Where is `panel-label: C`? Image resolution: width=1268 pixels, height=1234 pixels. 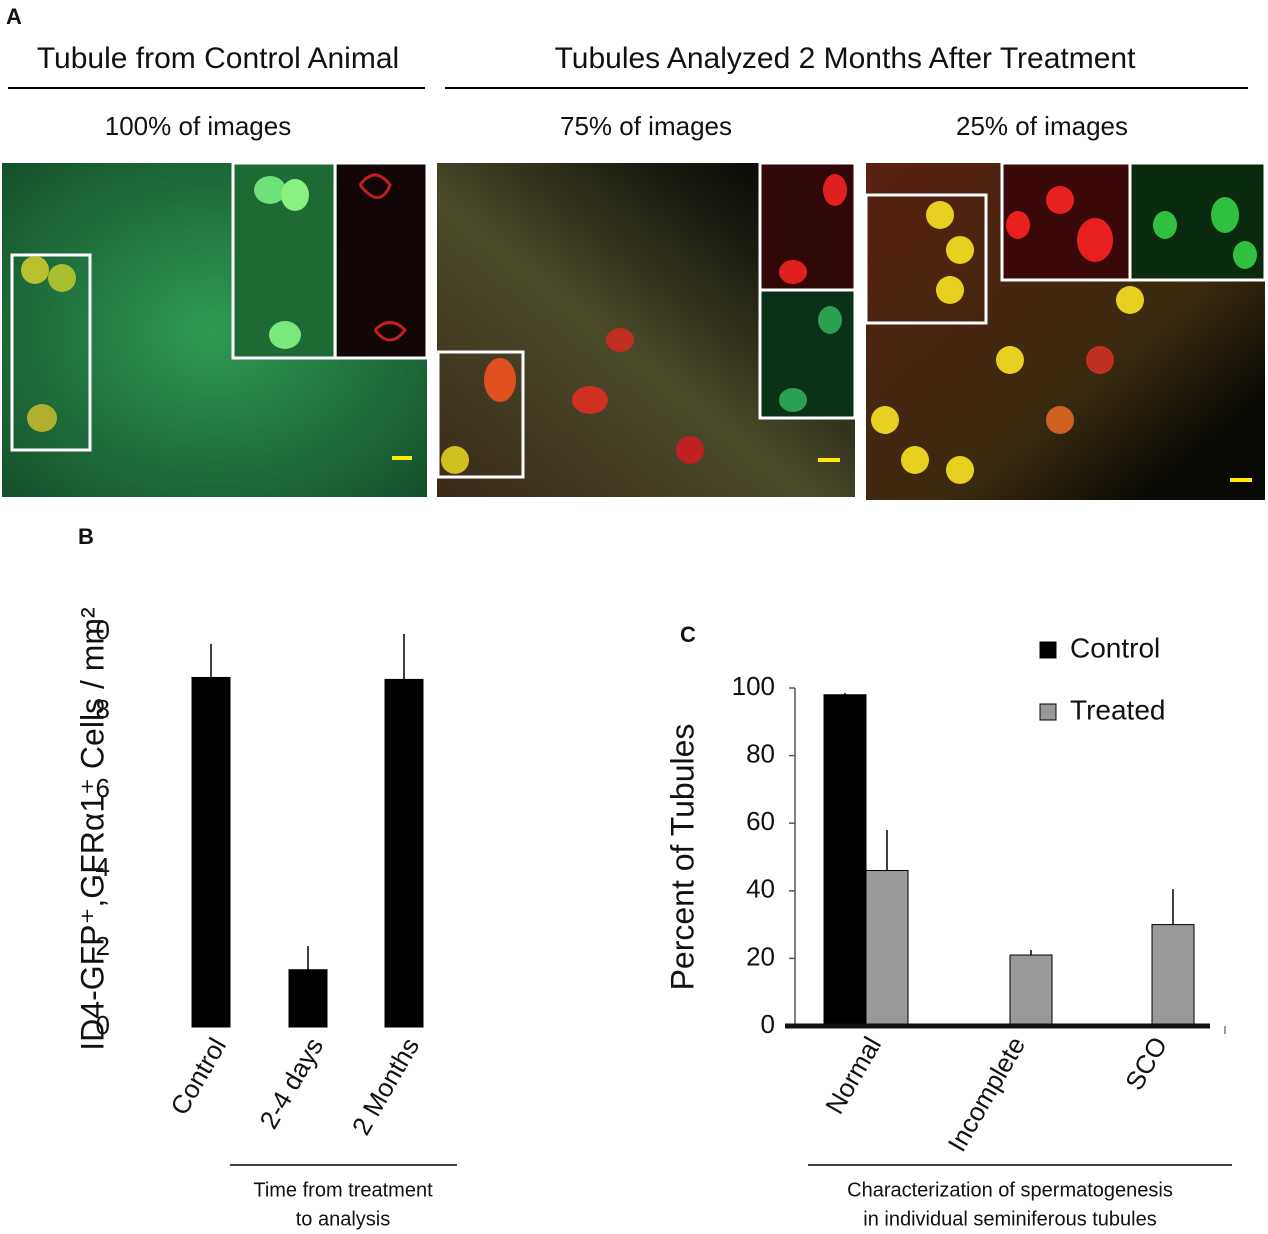 panel-label: C is located at coordinates (688, 634).